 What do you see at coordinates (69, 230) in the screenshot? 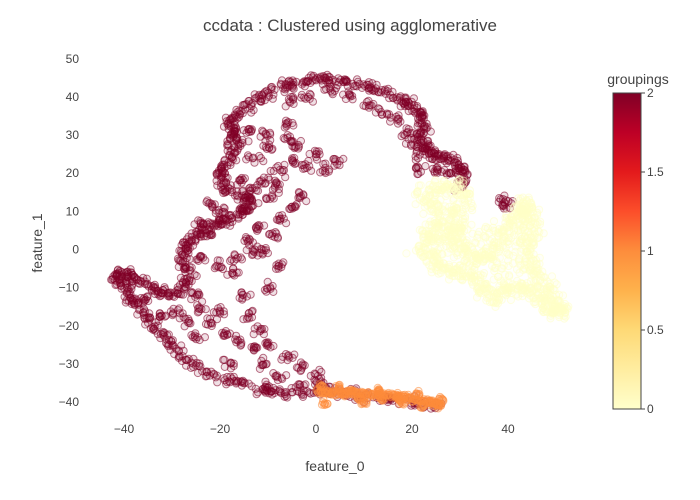
I see `y-axis-ticks: −40 −30 −20 −10 0 10 20 30 40 50` at bounding box center [69, 230].